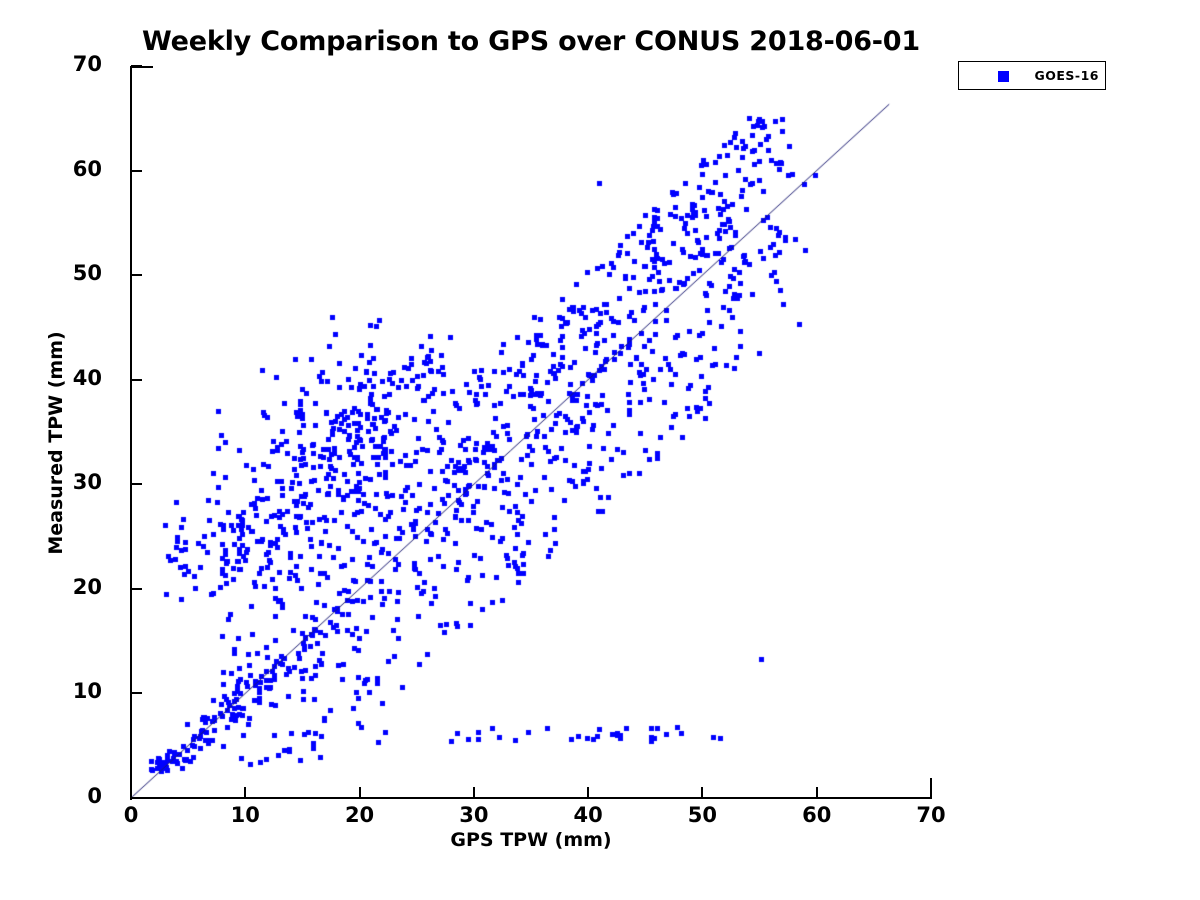 Image resolution: width=1200 pixels, height=900 pixels. I want to click on legend-marker-goes16, so click(1003, 76).